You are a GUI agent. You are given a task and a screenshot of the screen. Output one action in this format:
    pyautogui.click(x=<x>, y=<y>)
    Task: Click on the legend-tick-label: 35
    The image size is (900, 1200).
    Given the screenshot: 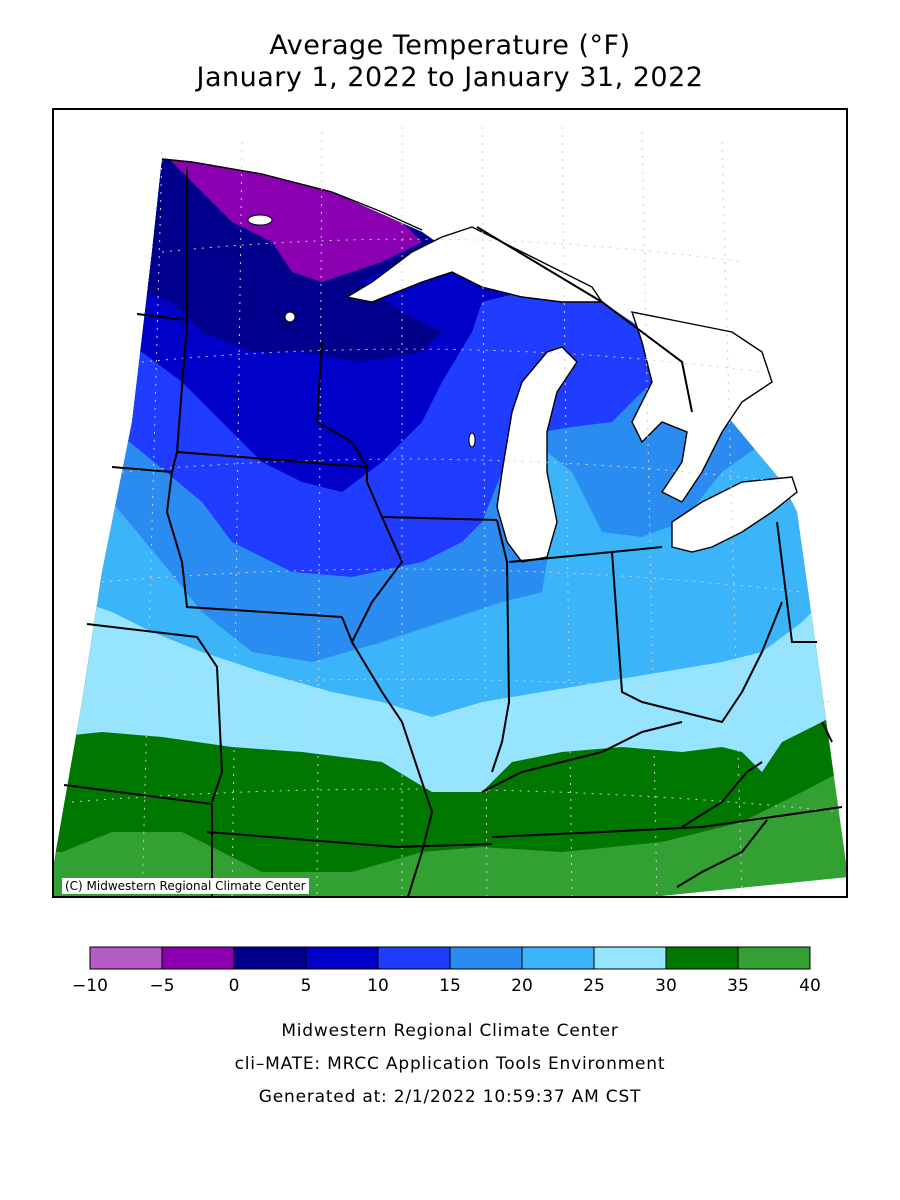 What is the action you would take?
    pyautogui.click(x=738, y=986)
    